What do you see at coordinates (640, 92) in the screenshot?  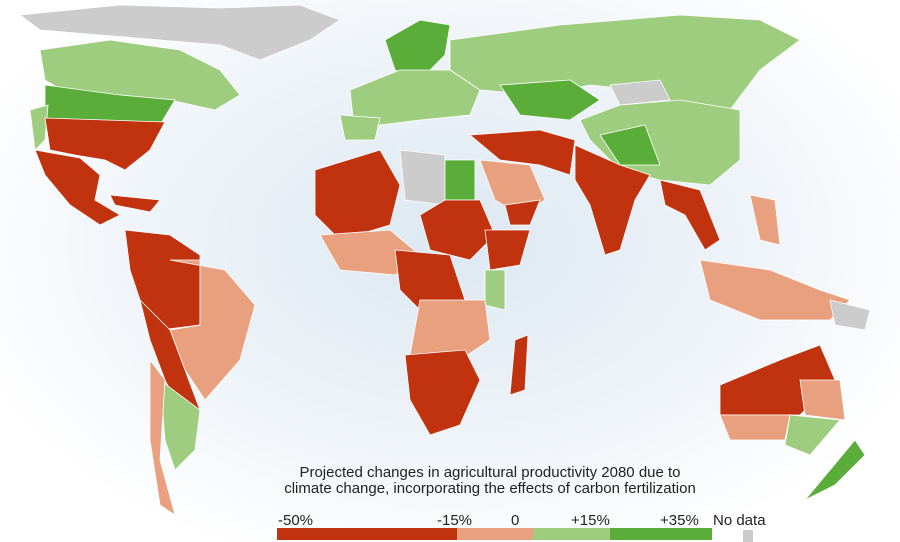 I see `region-mongolia` at bounding box center [640, 92].